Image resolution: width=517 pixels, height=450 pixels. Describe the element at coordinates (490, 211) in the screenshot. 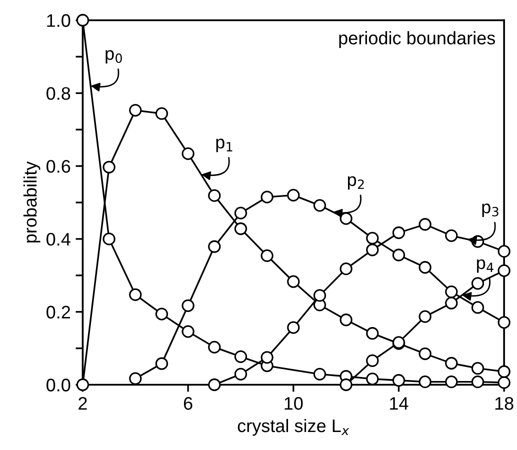

I see `annotation: p$_{3}$` at that location.